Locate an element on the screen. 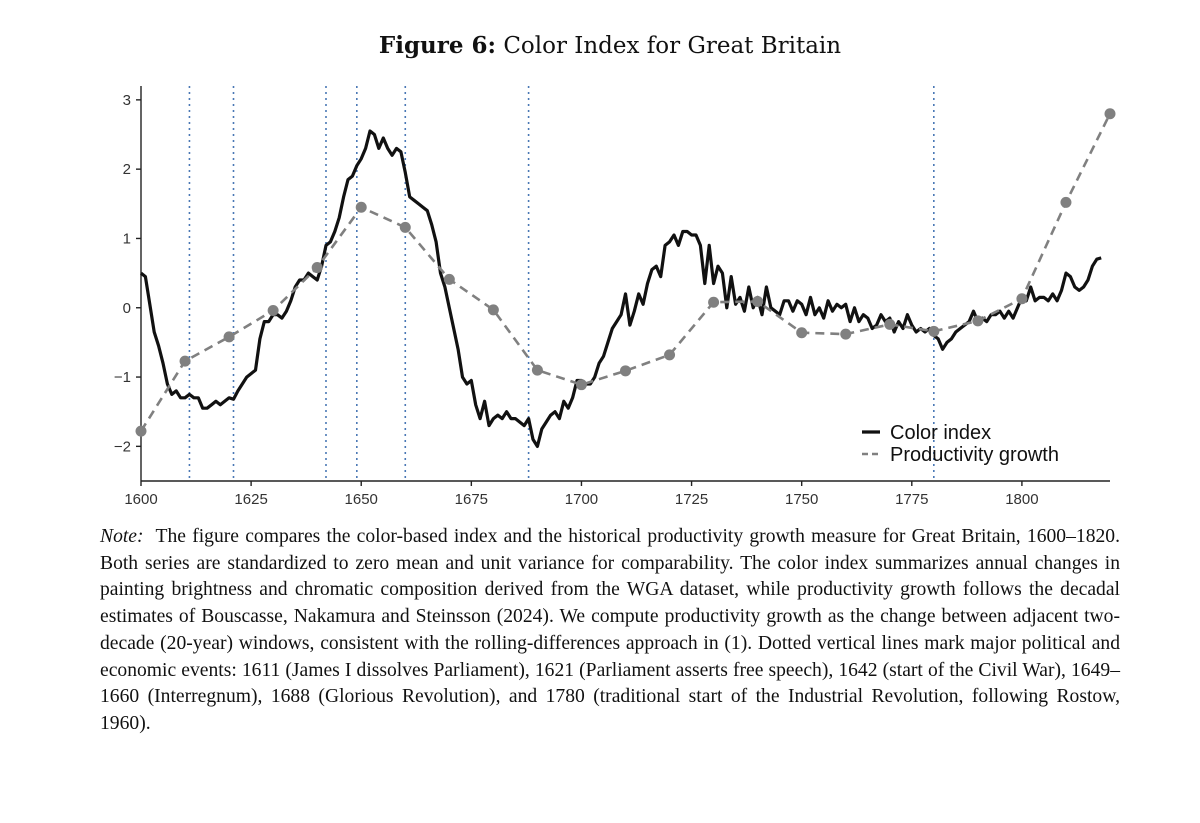 The image size is (1200, 823). figure-title: Figure 6: Color Index for Great Britain is located at coordinates (600, 45).